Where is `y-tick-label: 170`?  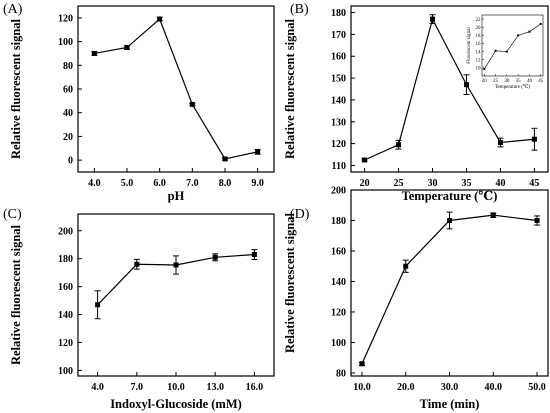 y-tick-label: 170 is located at coordinates (338, 35).